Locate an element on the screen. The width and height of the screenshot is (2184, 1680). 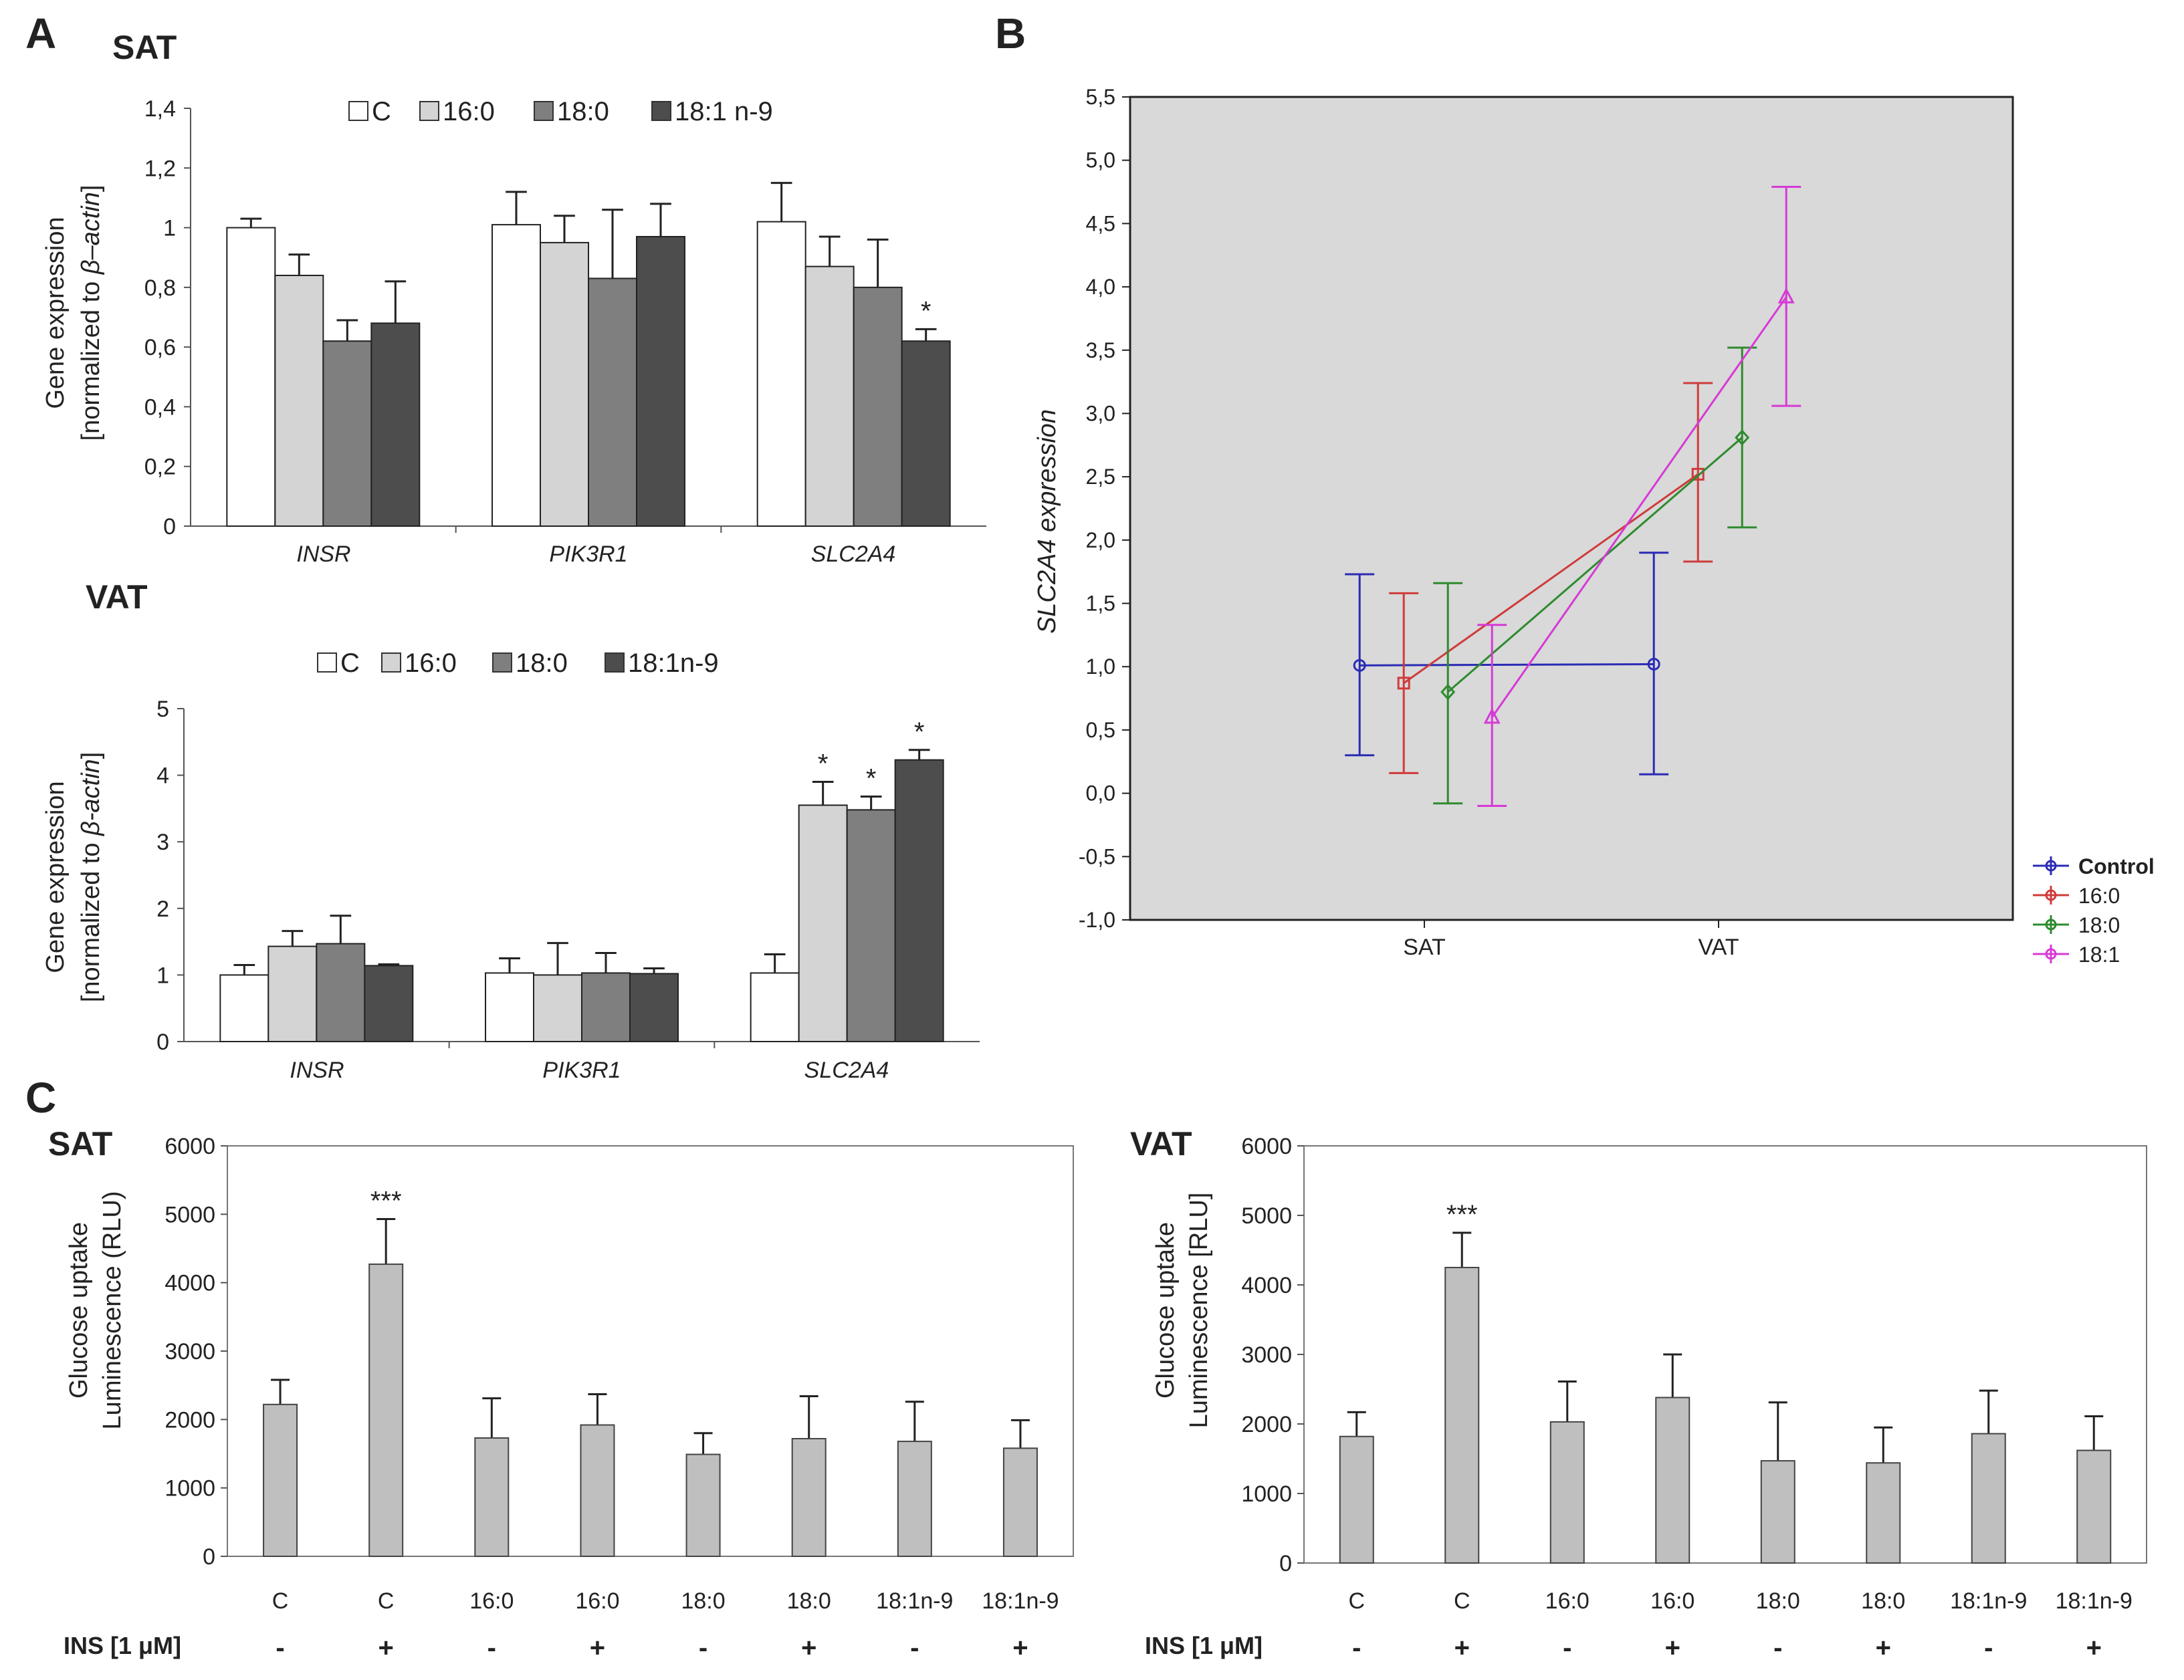
panel-a-vat-title: VAT is located at coordinates (117, 597).